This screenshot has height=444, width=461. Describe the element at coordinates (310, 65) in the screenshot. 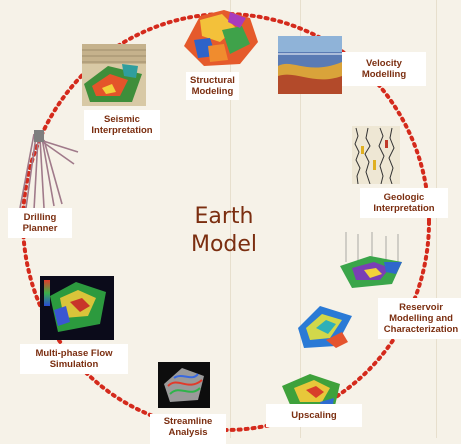

I see `velocity-model-image` at that location.